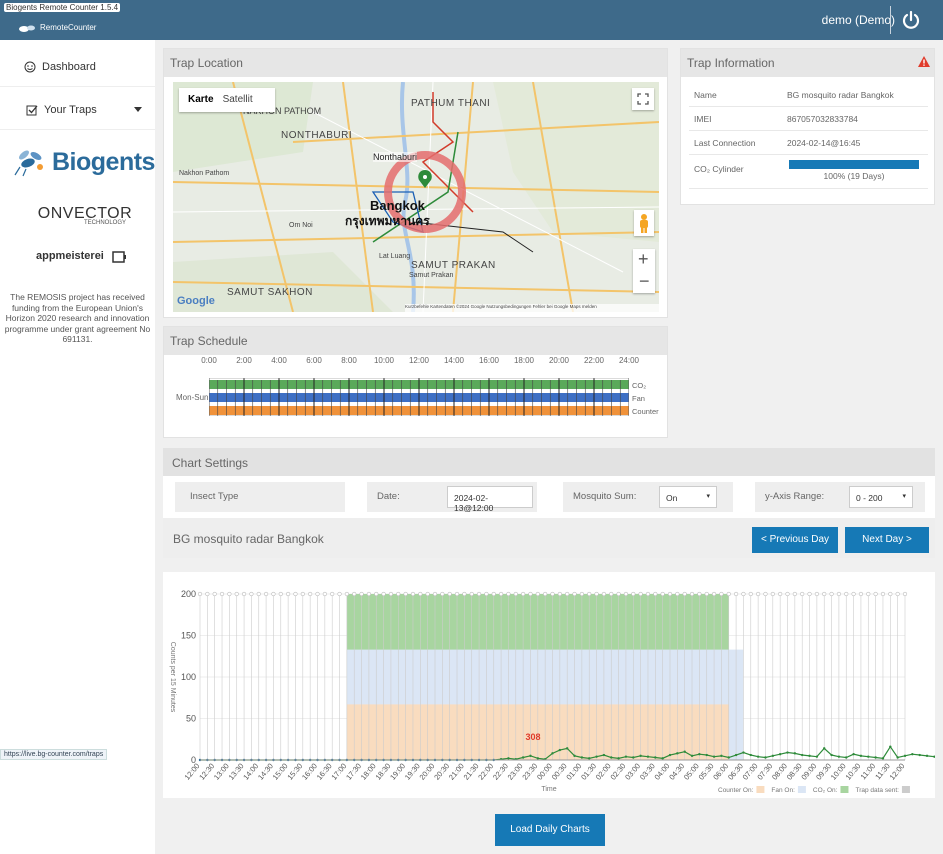  What do you see at coordinates (644, 281) in the screenshot?
I see `zoom-out-button: −` at bounding box center [644, 281].